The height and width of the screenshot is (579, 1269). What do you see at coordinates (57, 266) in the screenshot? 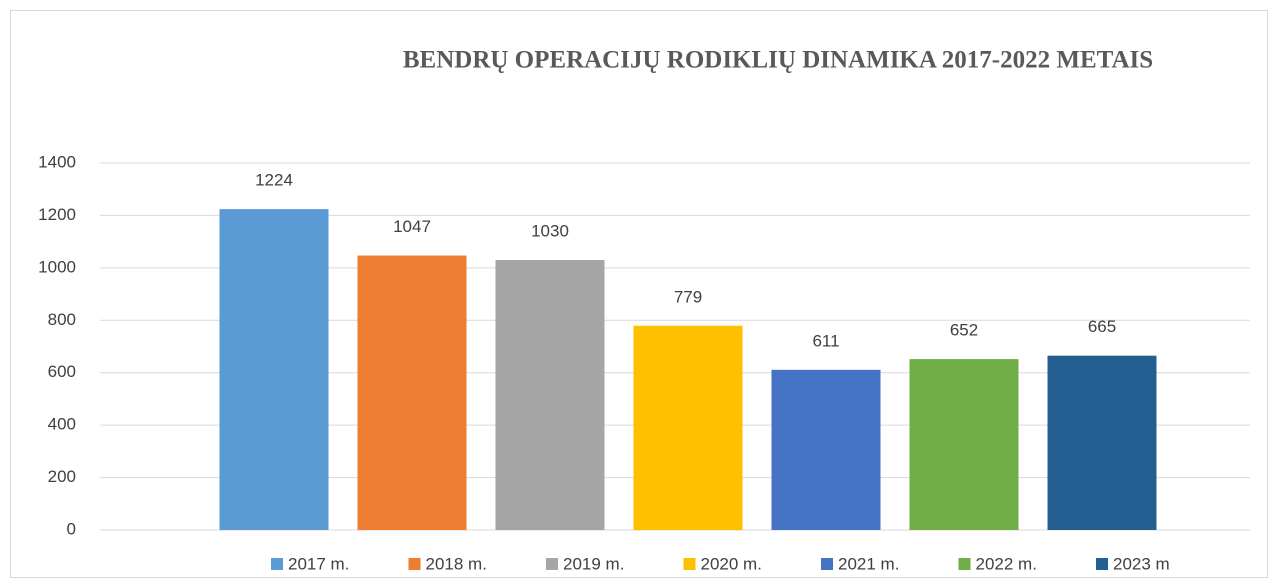
I see `y-tick-label: 1000` at bounding box center [57, 266].